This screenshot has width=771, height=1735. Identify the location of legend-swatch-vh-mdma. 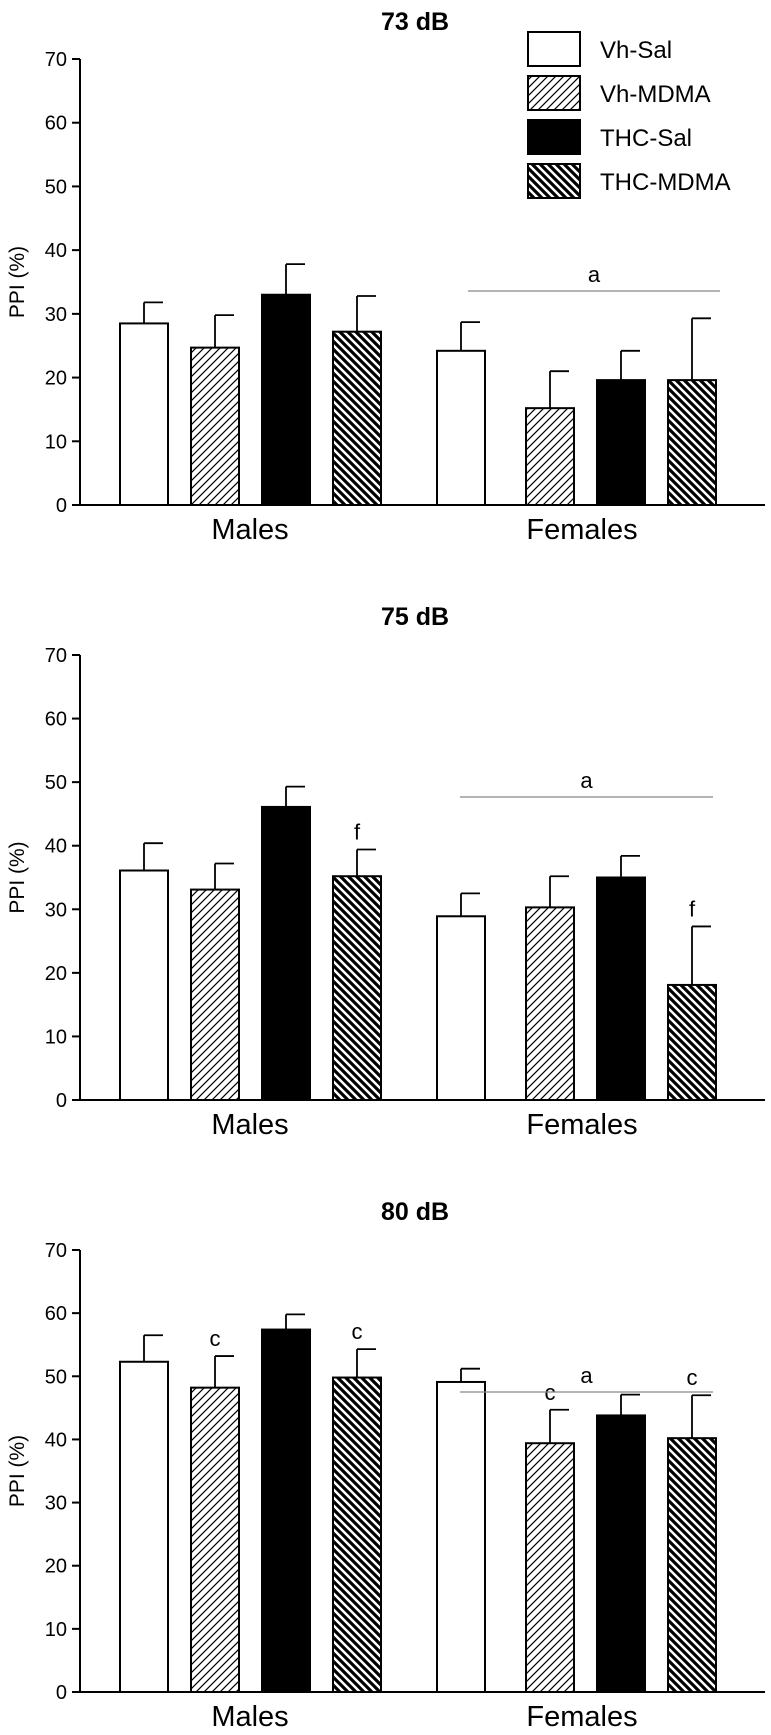
(554, 93).